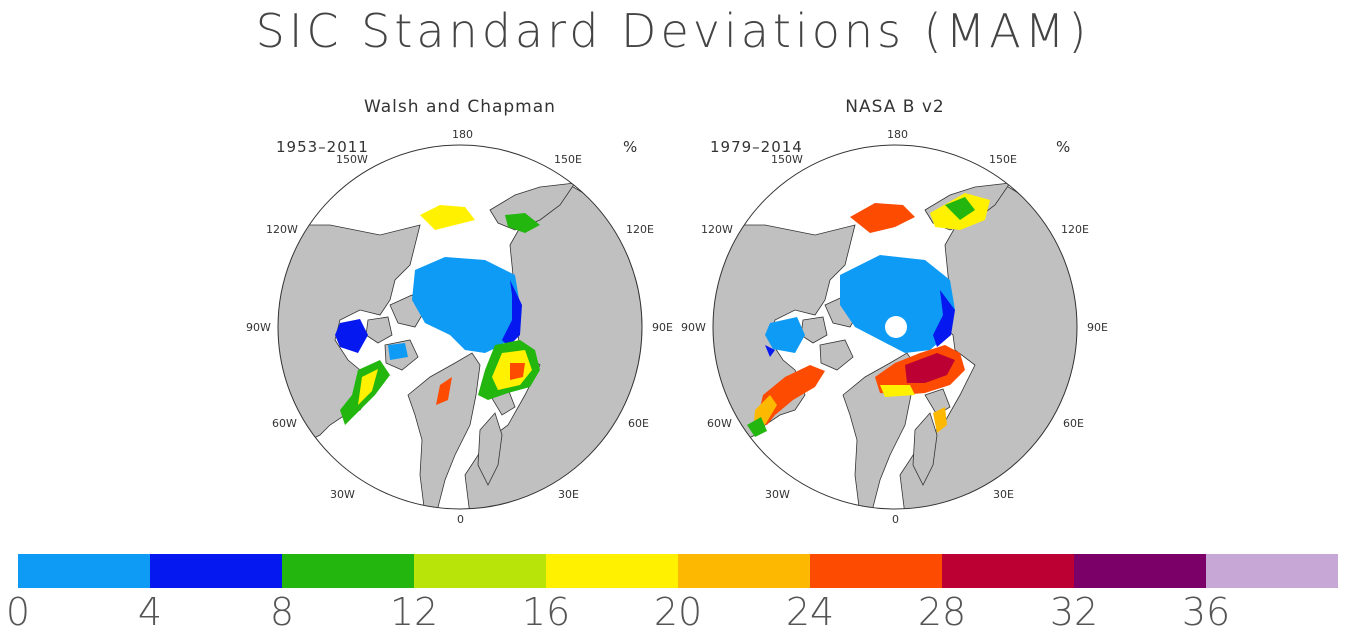 The image size is (1346, 636). Describe the element at coordinates (282, 612) in the screenshot. I see `colorbar-tick-label: 8` at that location.